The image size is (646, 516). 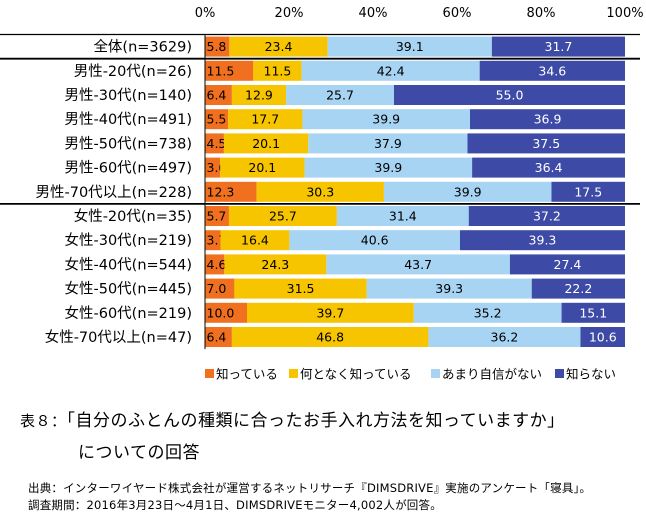 I want to click on category-label: 全体(n=3629), so click(x=142, y=47).